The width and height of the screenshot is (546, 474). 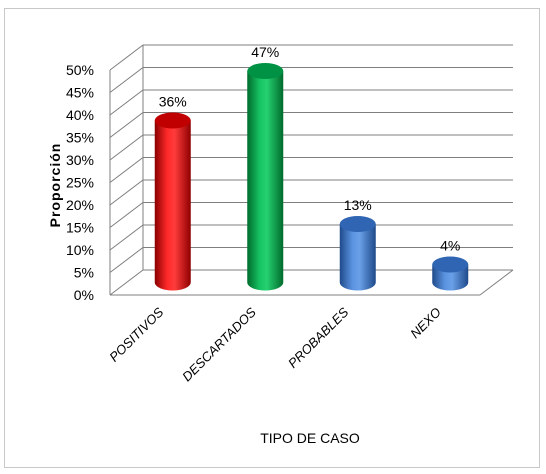 I want to click on y-tick-label: 5%, so click(x=84, y=273).